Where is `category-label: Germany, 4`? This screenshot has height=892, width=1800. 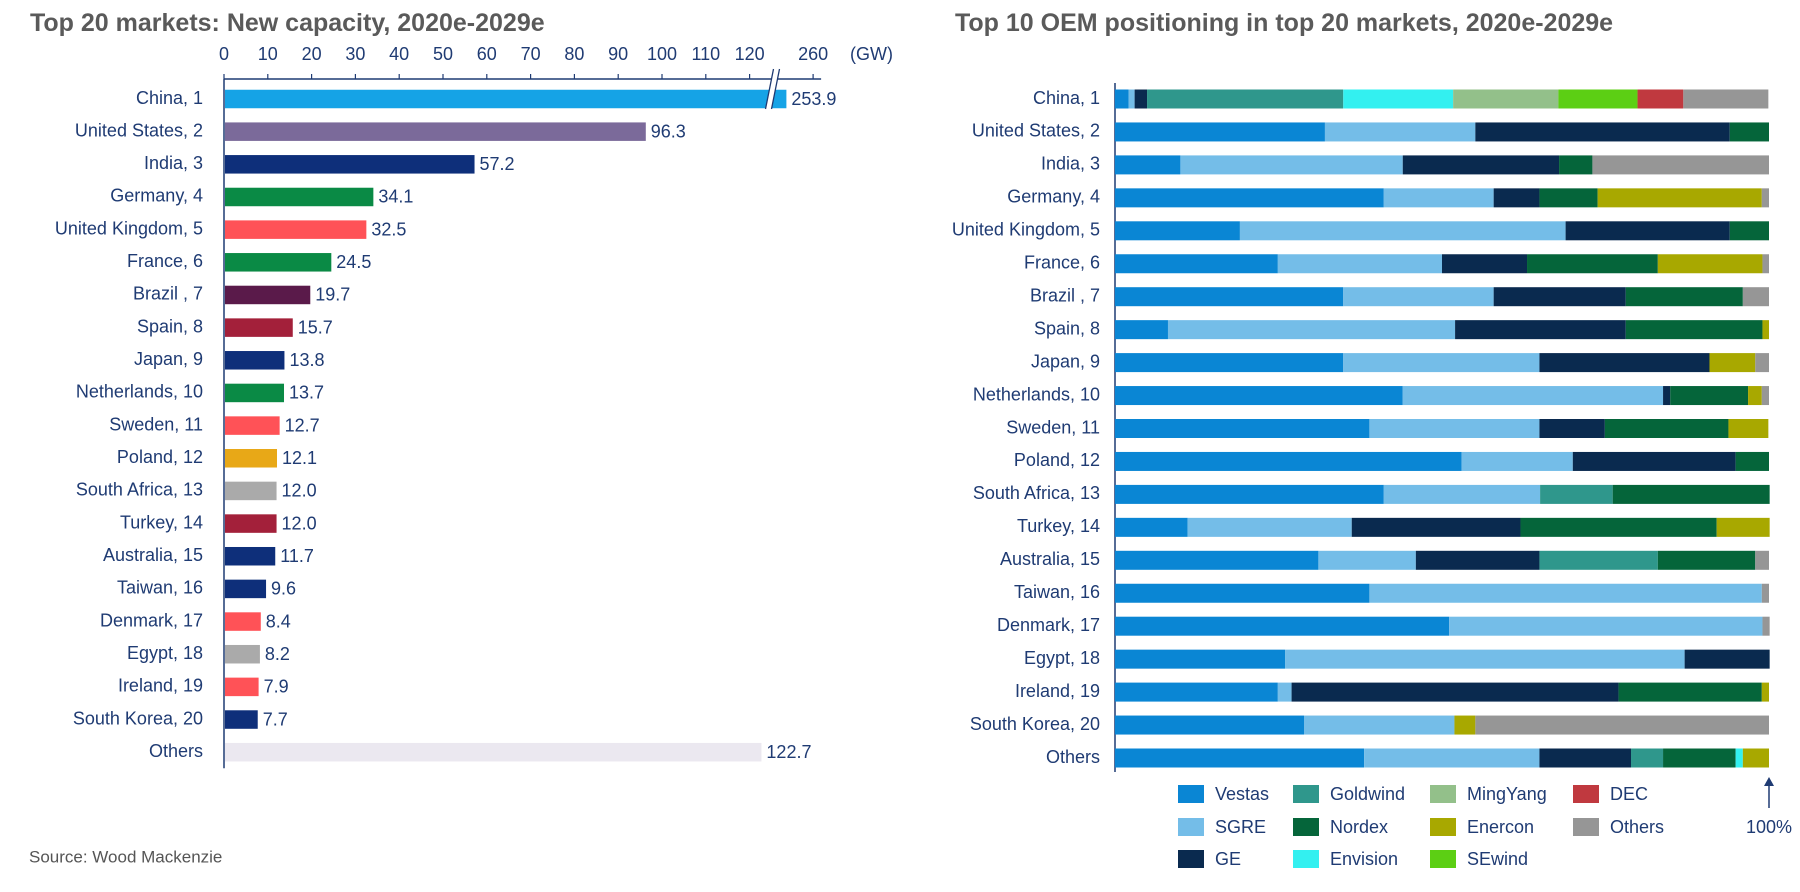 category-label: Germany, 4 is located at coordinates (1053, 197).